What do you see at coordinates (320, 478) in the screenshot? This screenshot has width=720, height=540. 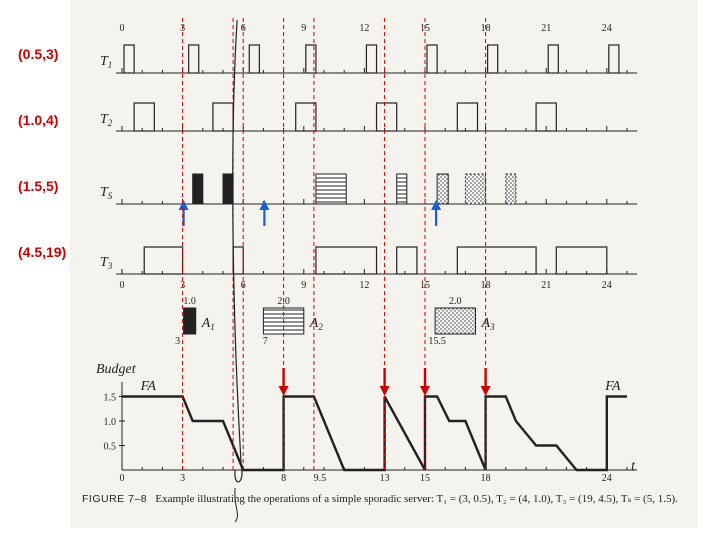 I see `budget-x-tick-label: 9.5` at bounding box center [320, 478].